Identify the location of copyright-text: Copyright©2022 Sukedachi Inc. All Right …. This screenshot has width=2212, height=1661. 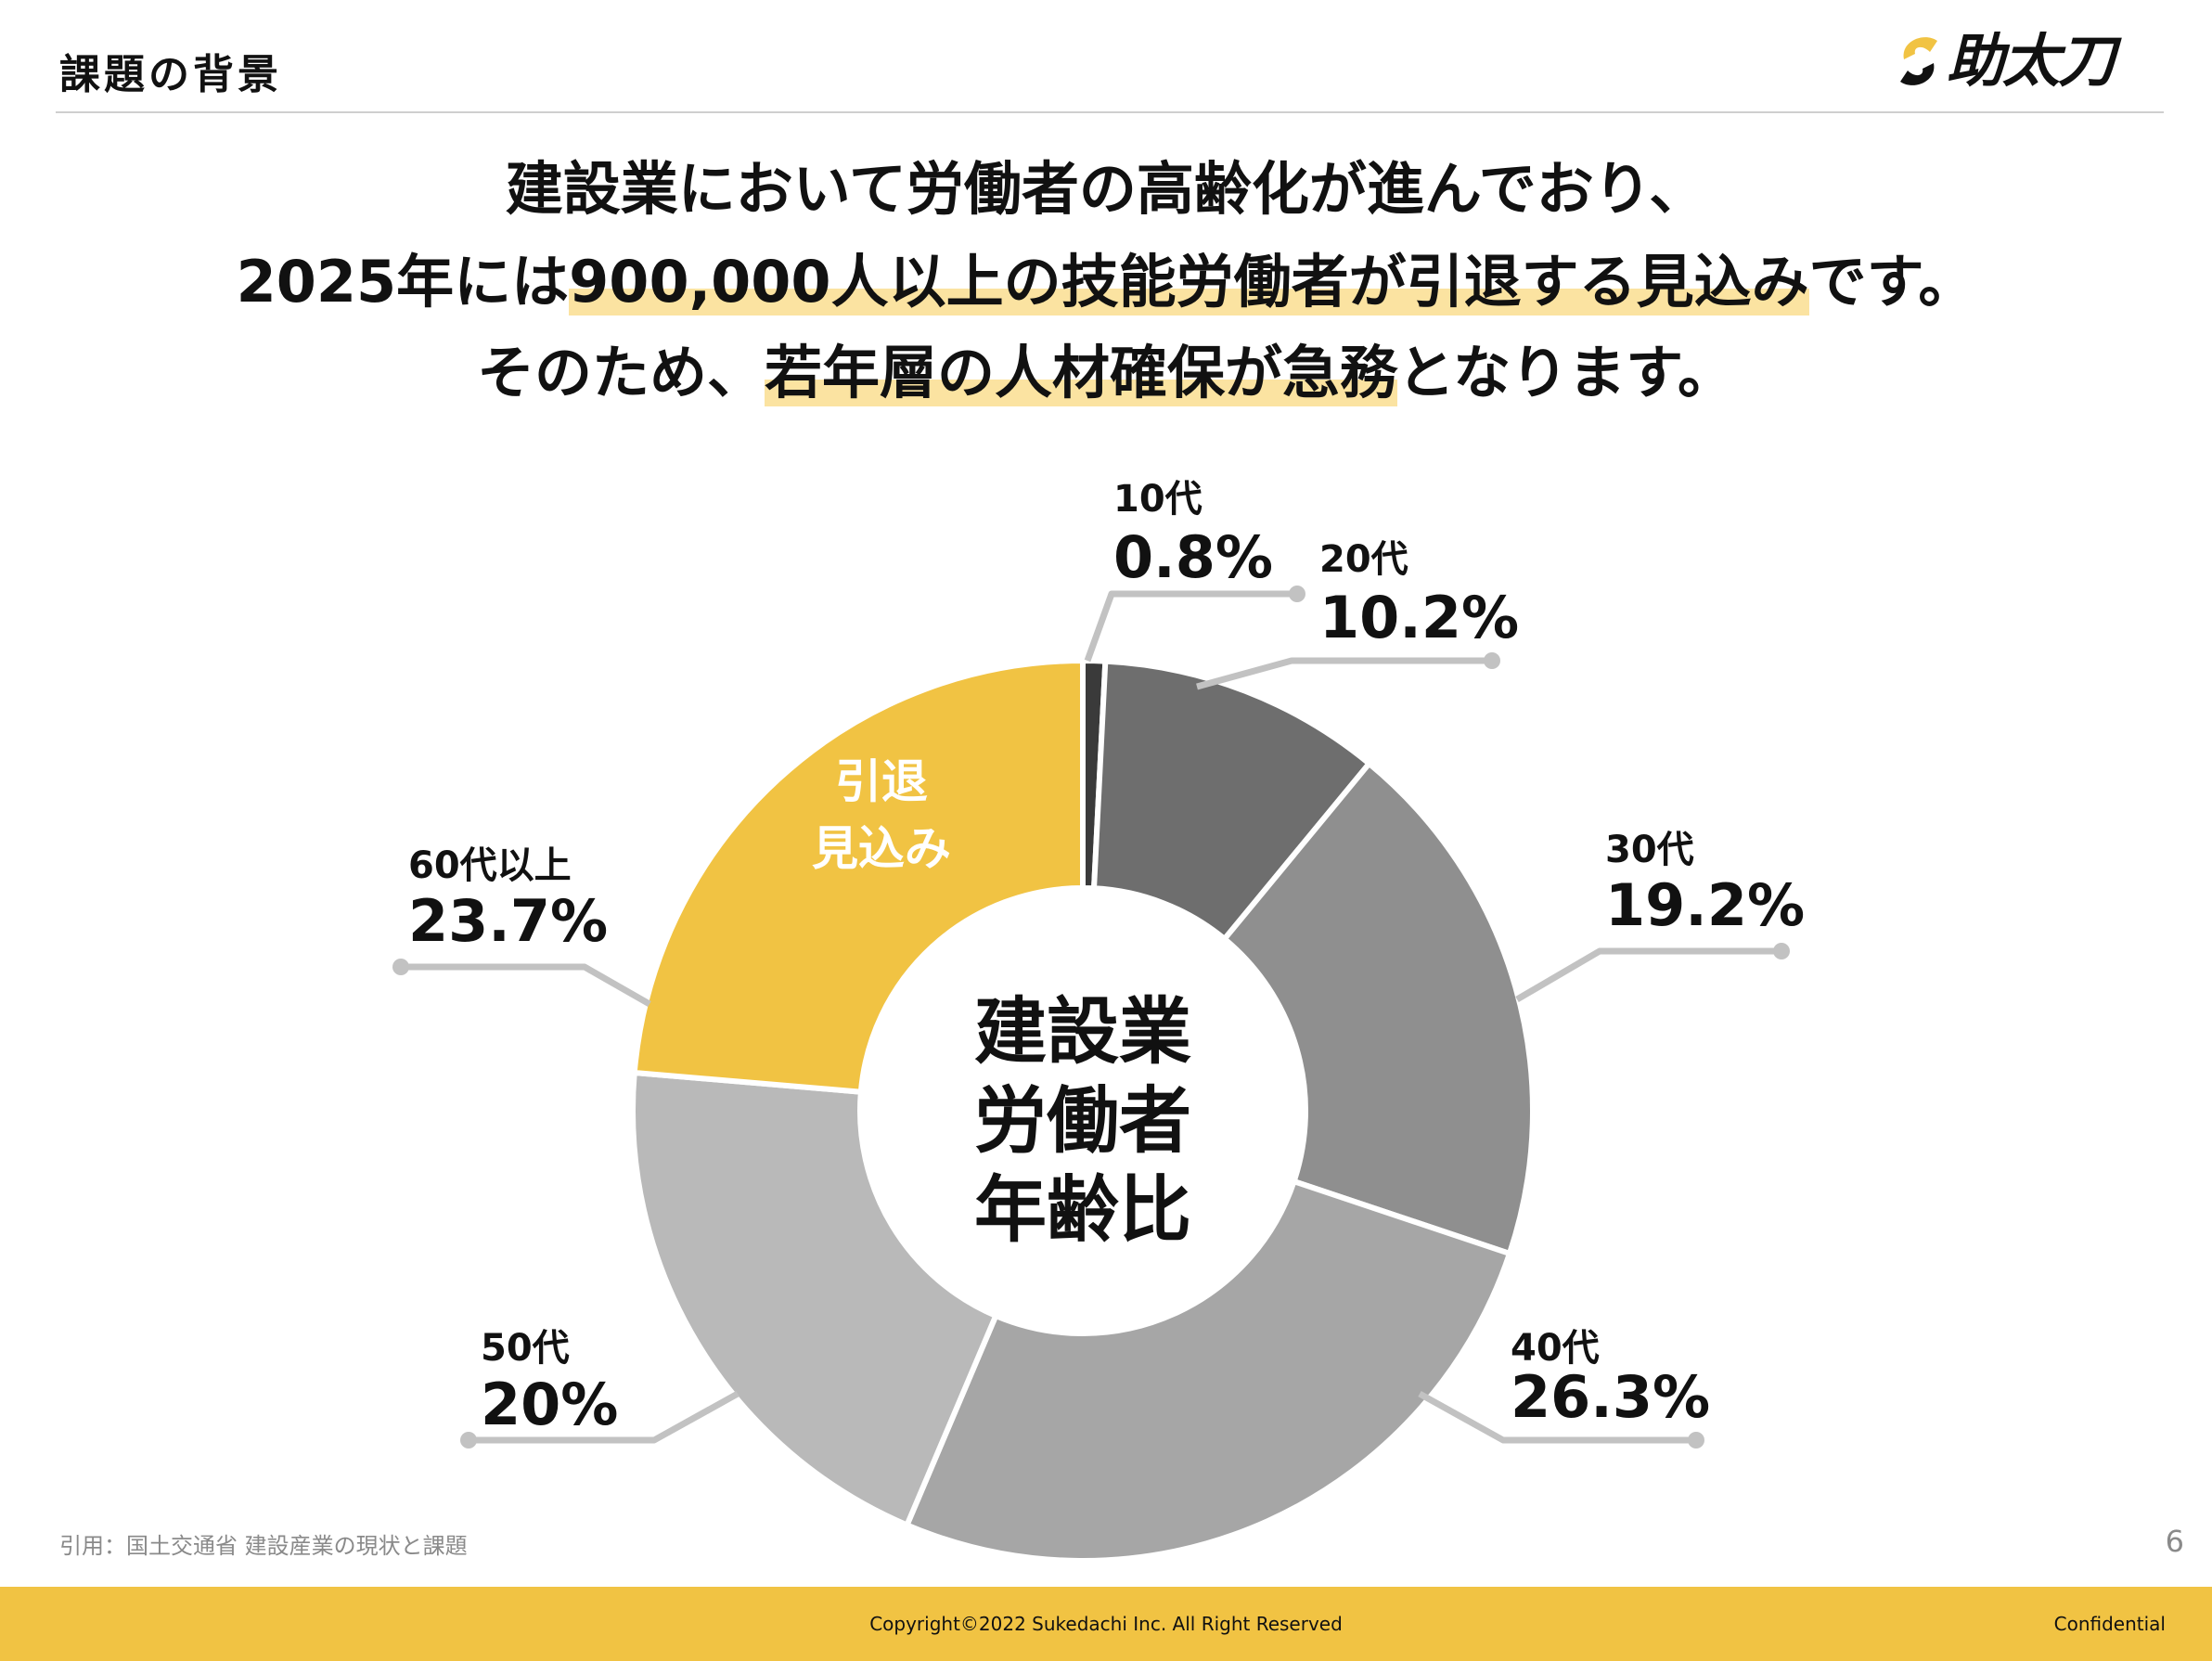
(1106, 1624).